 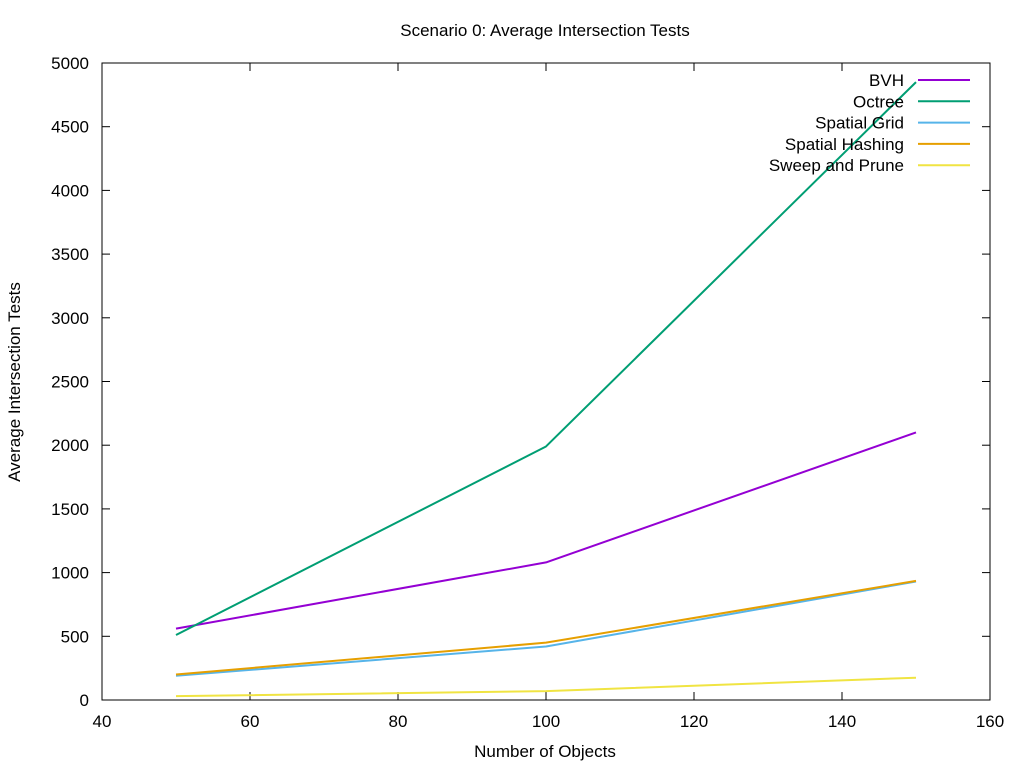 What do you see at coordinates (878, 101) in the screenshot?
I see `legend-label: Octree` at bounding box center [878, 101].